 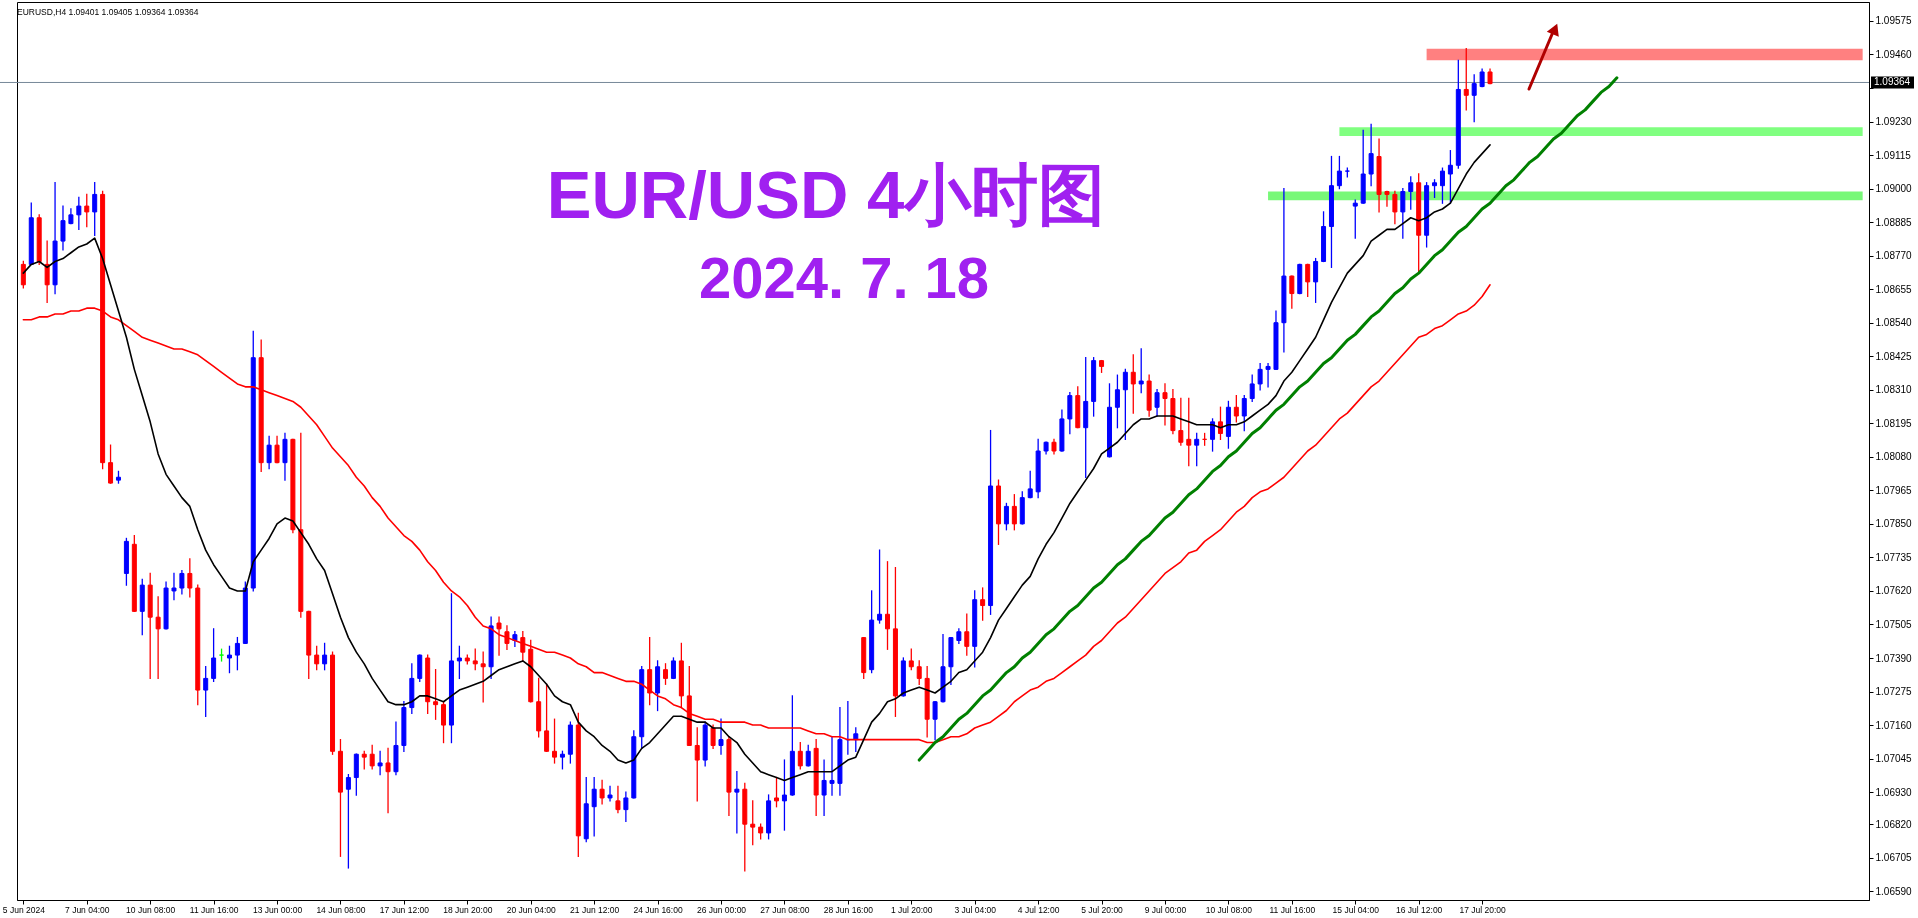 What do you see at coordinates (1894, 390) in the screenshot?
I see `y-tick-label: 1.08310` at bounding box center [1894, 390].